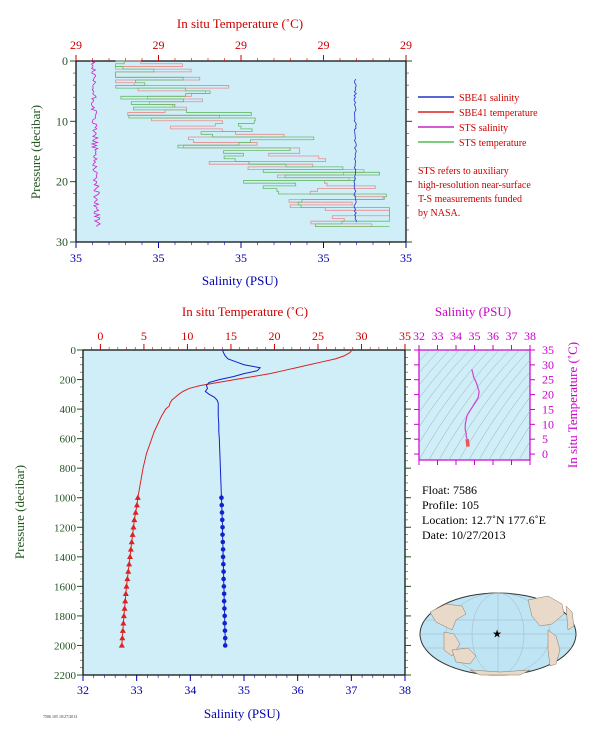 The image size is (601, 741). What do you see at coordinates (68, 440) in the screenshot?
I see `main-pressure-tick-label: 600` at bounding box center [68, 440].